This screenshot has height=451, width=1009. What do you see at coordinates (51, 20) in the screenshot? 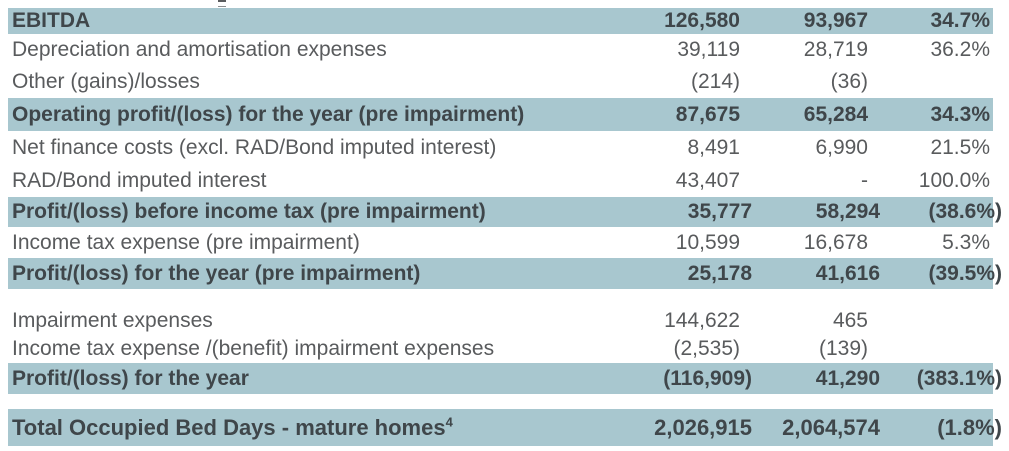
I see `row-label: EBITDA` at bounding box center [51, 20].